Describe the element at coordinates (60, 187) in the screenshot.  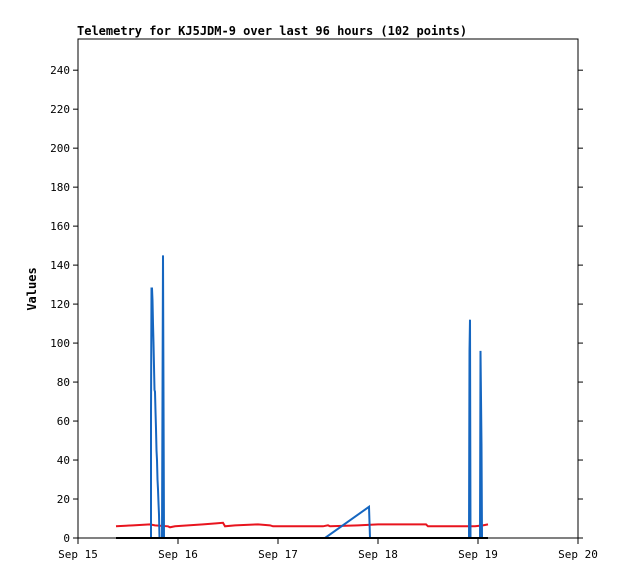
I see `y-tick-label: 180` at that location.